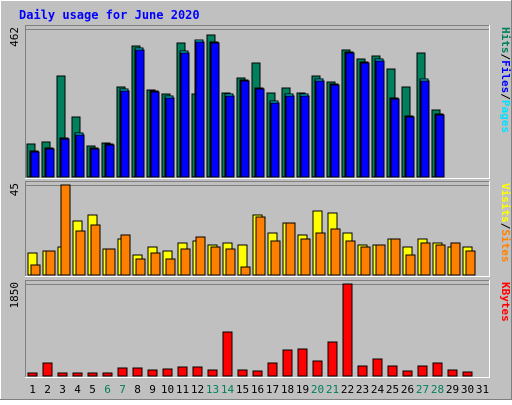  I want to click on x-tick-label-day-22: 22, so click(347, 389).